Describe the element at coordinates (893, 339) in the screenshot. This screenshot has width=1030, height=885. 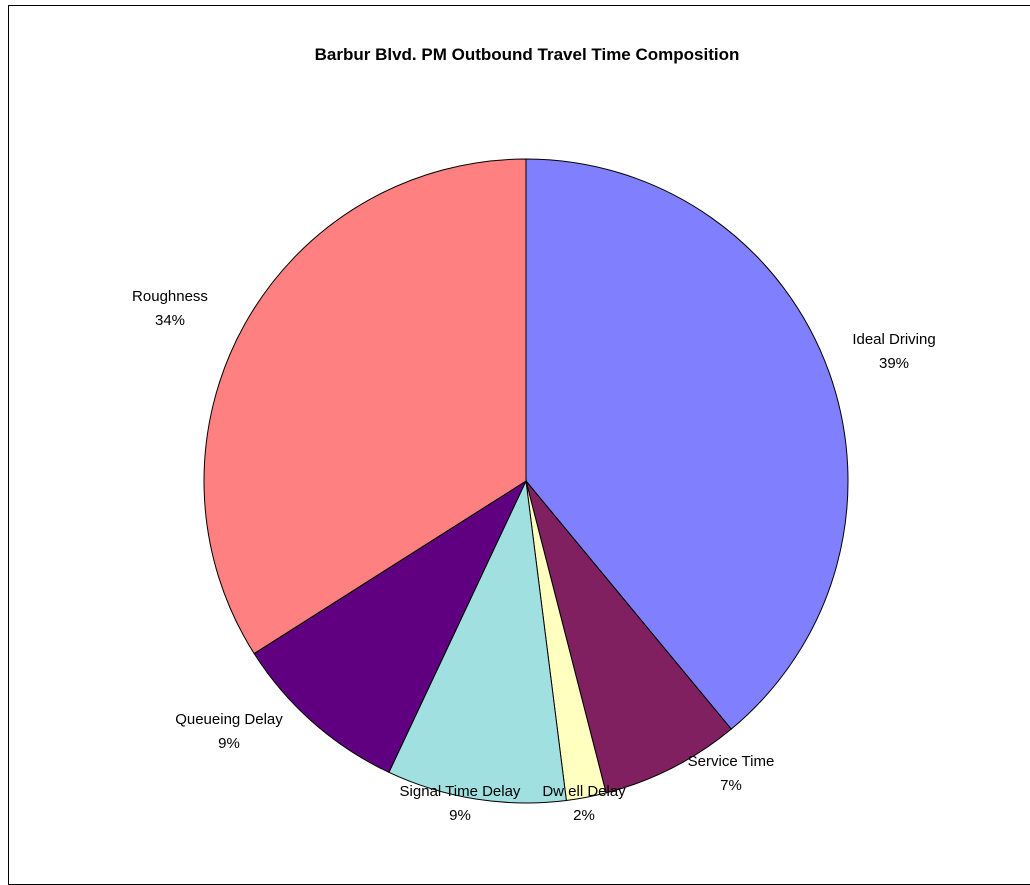
I see `slice-category-label: Ideal Driving` at that location.